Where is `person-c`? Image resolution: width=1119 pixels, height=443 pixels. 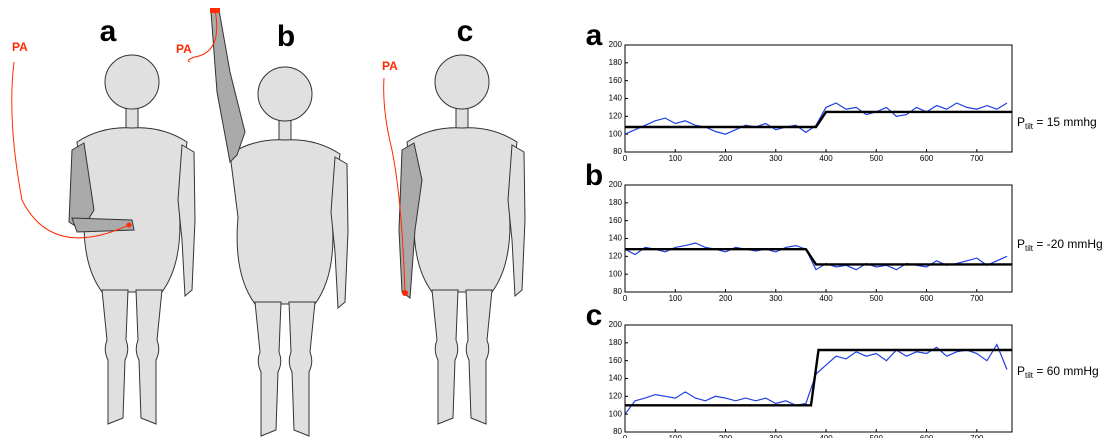
person-c is located at coordinates (454, 239).